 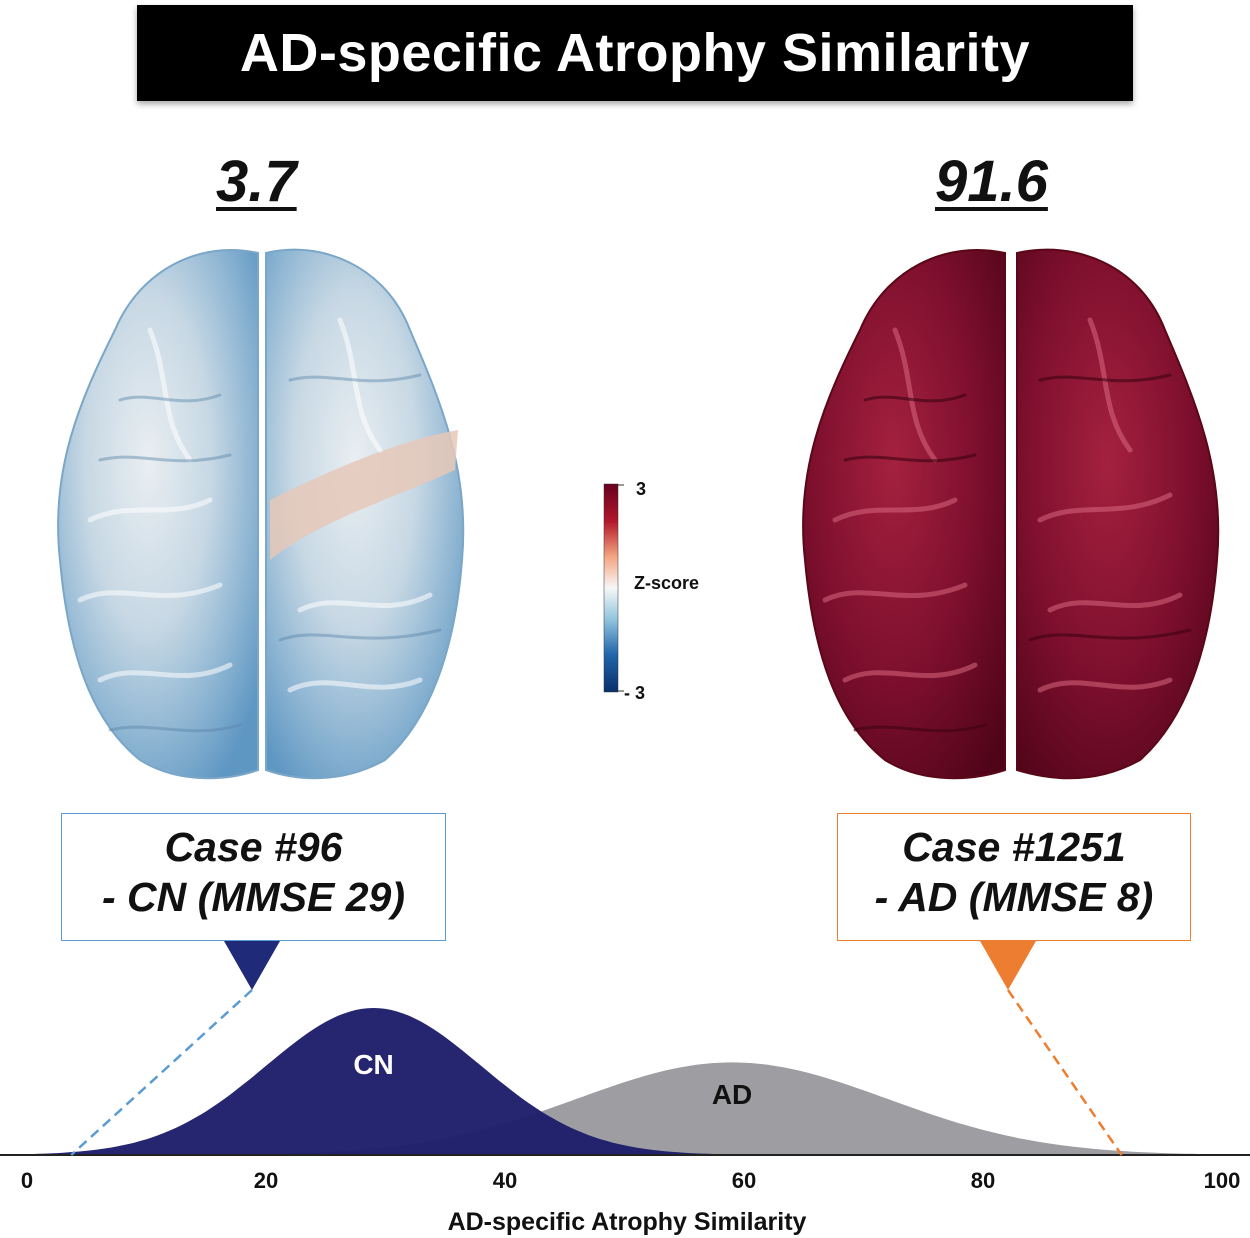 I want to click on x-tick-label: 0, so click(x=27, y=1180).